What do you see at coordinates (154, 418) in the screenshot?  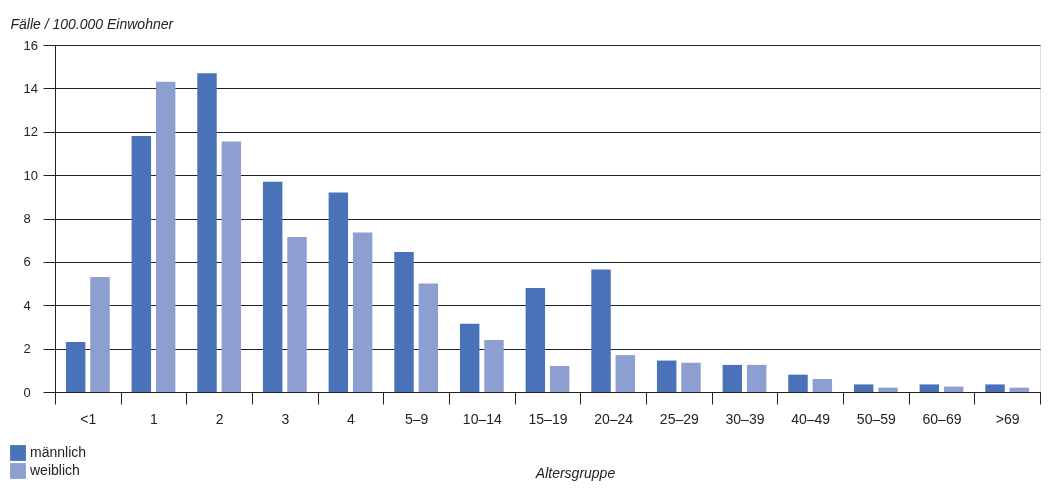 I see `x-tick-label: 1` at bounding box center [154, 418].